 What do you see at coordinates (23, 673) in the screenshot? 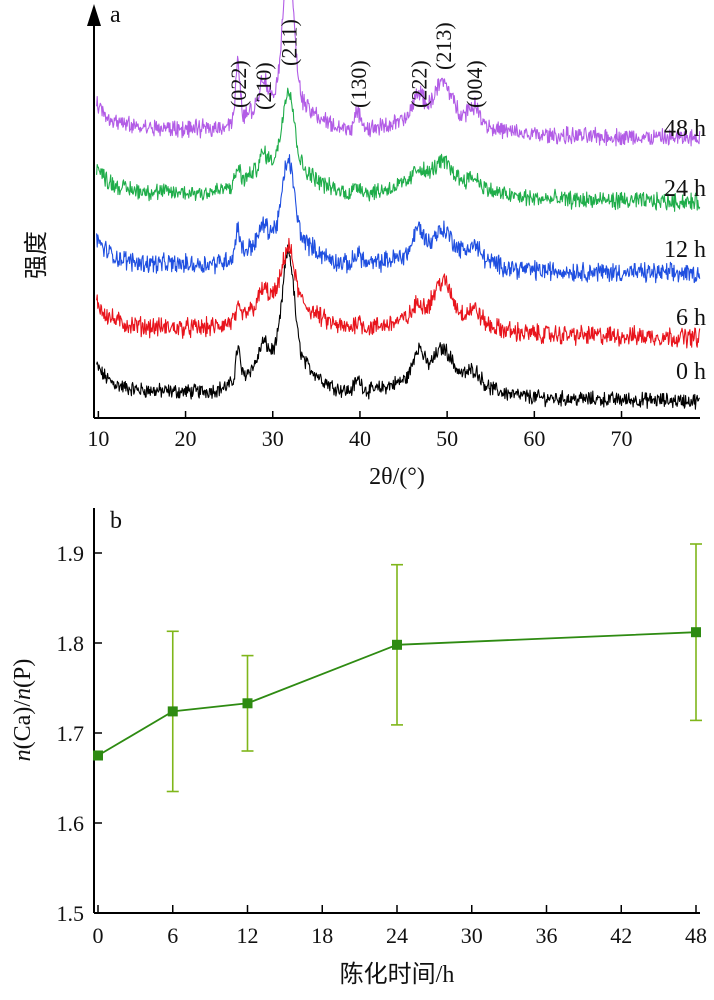
I see `ratio-y-title-p: (P)` at bounding box center [23, 673].